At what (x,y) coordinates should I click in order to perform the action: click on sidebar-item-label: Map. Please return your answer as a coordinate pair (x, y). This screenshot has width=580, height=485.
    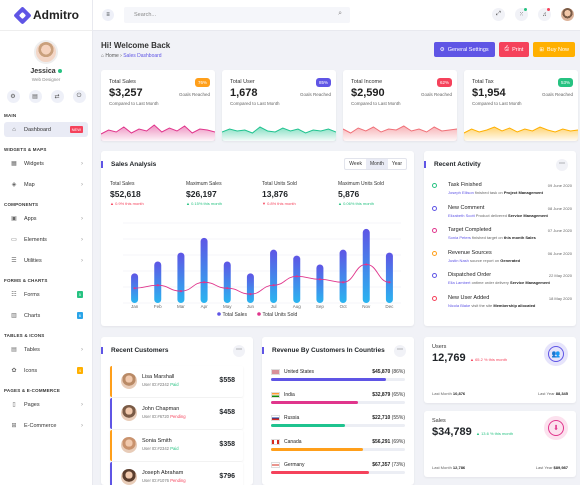
    Looking at the image, I should click on (29, 184).